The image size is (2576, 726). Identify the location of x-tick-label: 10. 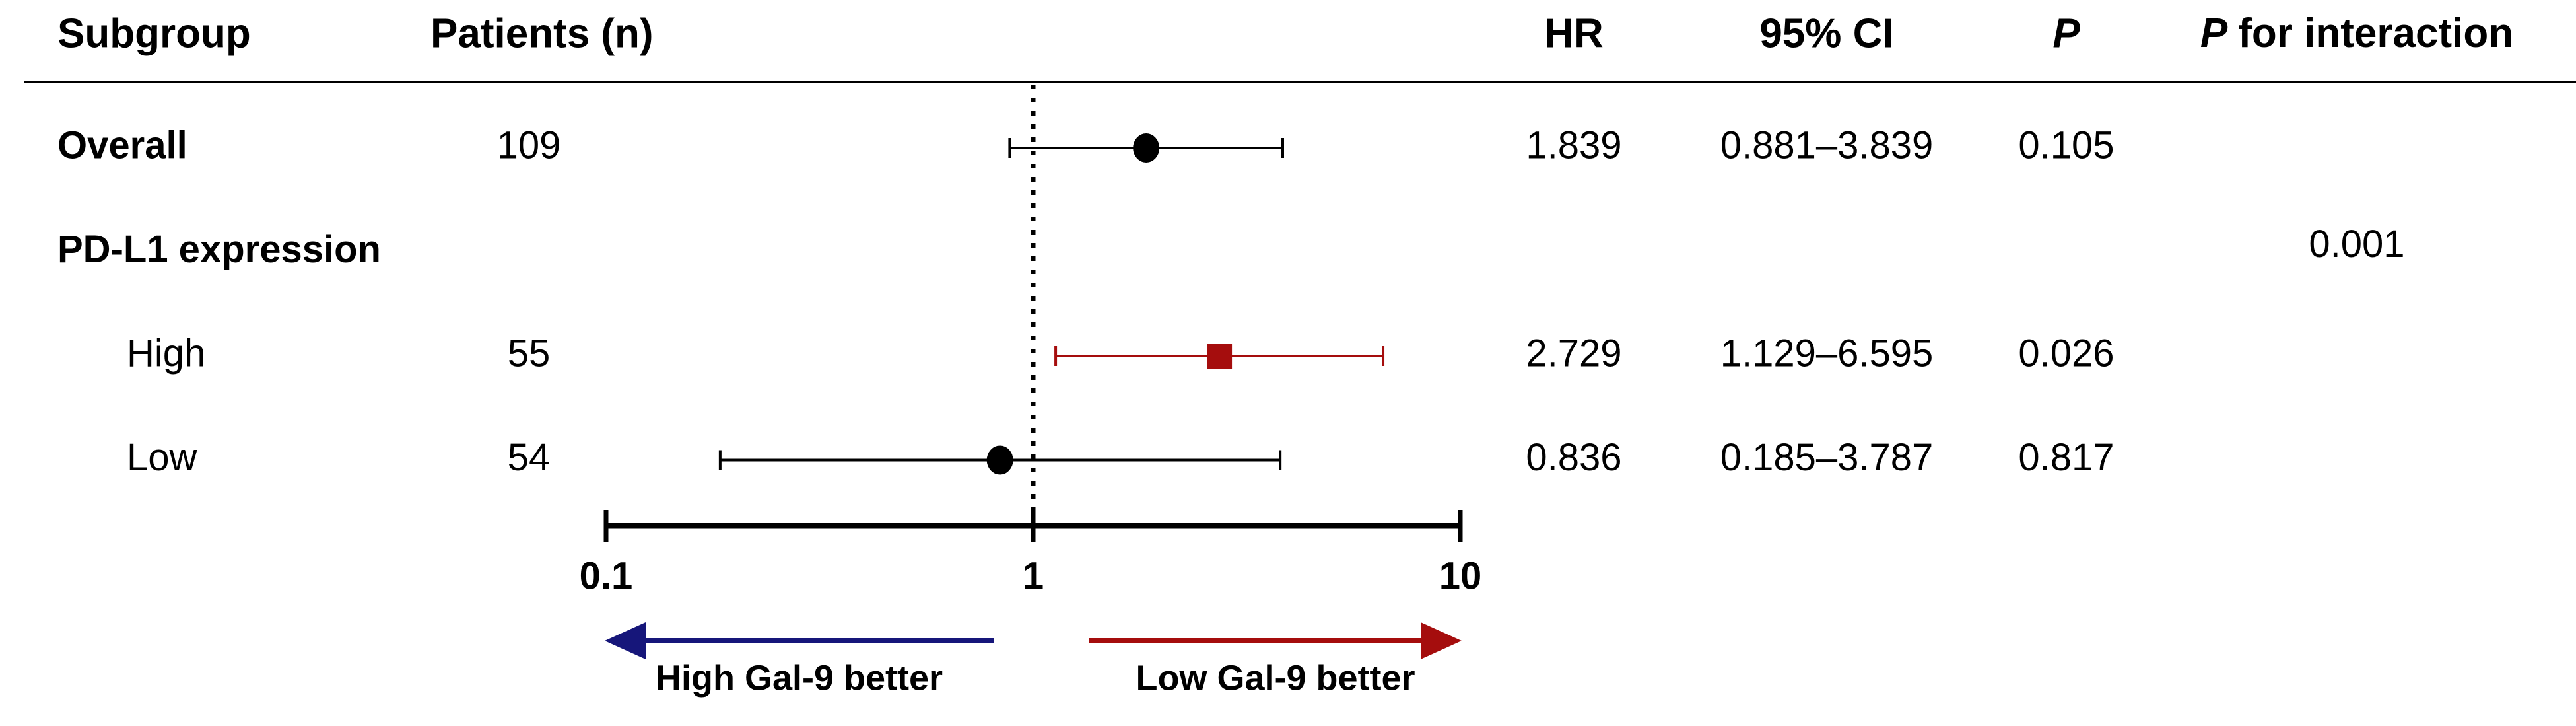
(1460, 575).